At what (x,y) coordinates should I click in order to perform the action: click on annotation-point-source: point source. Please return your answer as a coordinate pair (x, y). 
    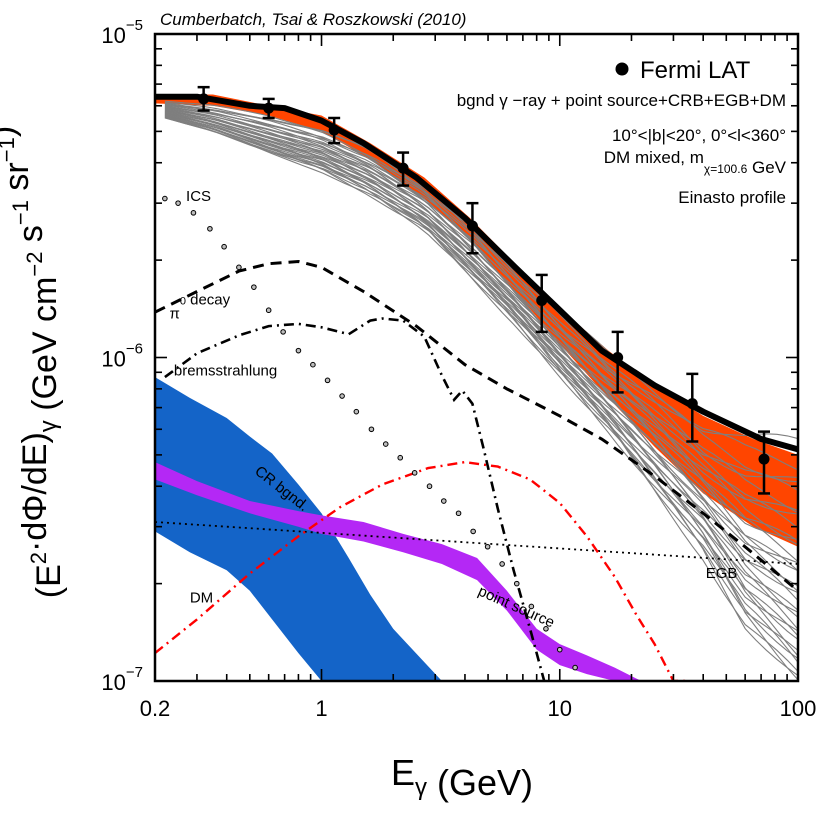
    Looking at the image, I should click on (517, 607).